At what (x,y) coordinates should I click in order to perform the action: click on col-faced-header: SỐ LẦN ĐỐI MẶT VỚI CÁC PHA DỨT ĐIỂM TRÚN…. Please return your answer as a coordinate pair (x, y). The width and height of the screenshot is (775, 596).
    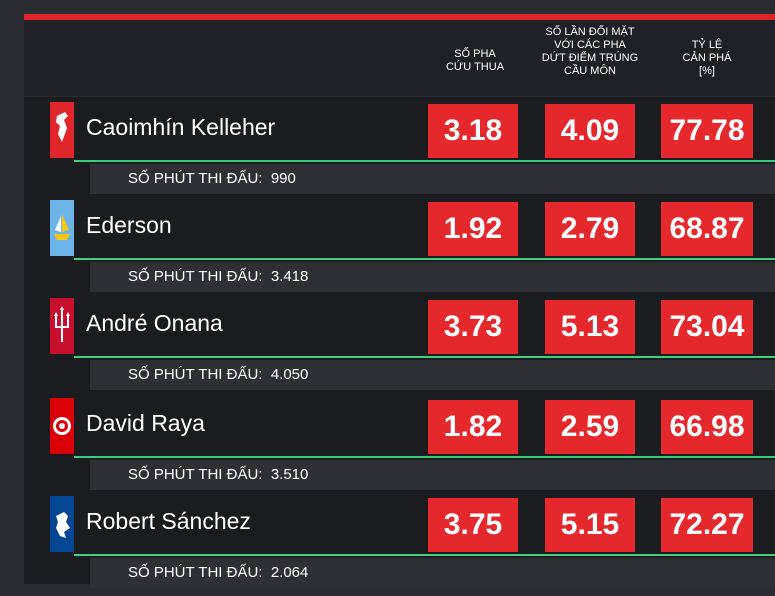
    Looking at the image, I should click on (590, 52).